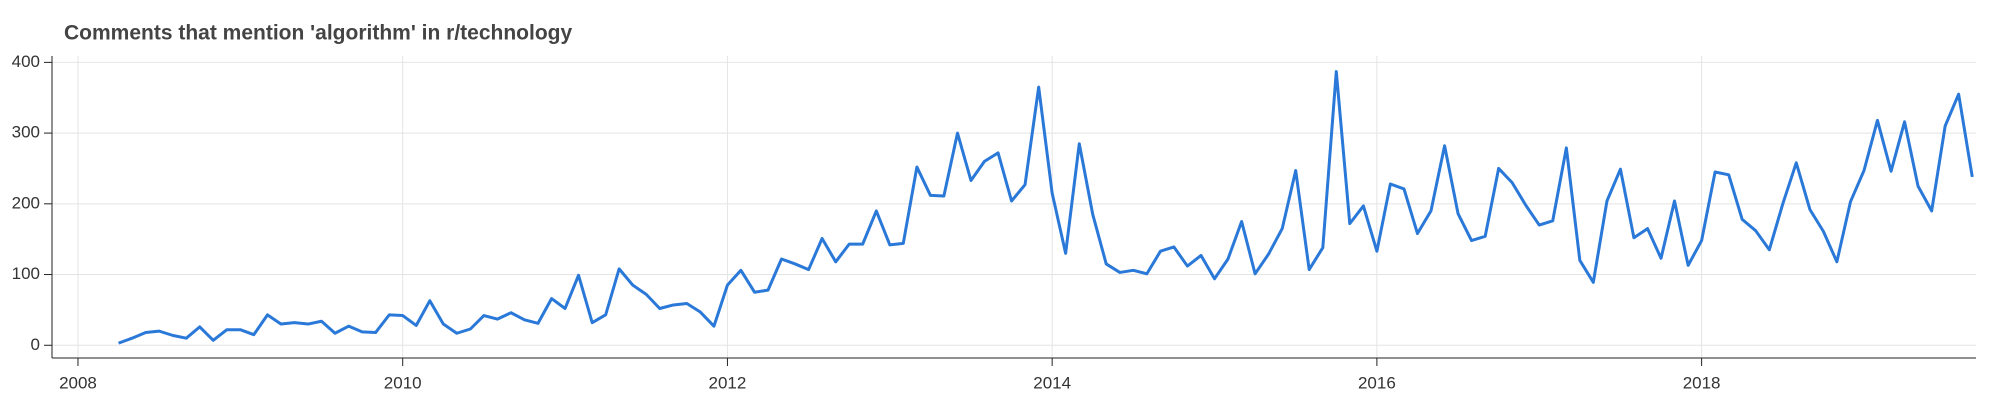 This screenshot has width=2000, height=400. Describe the element at coordinates (26, 273) in the screenshot. I see `y-tick-label: 100` at that location.